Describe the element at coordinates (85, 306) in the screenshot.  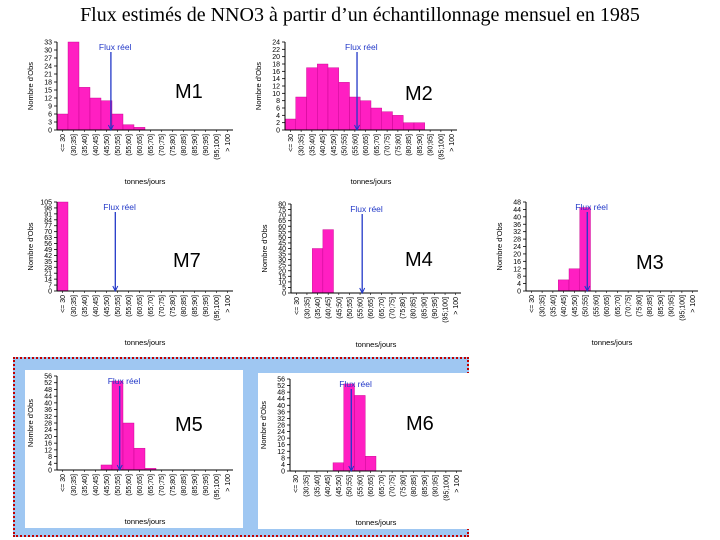
I see `x-tick-label: (35;40]` at that location.